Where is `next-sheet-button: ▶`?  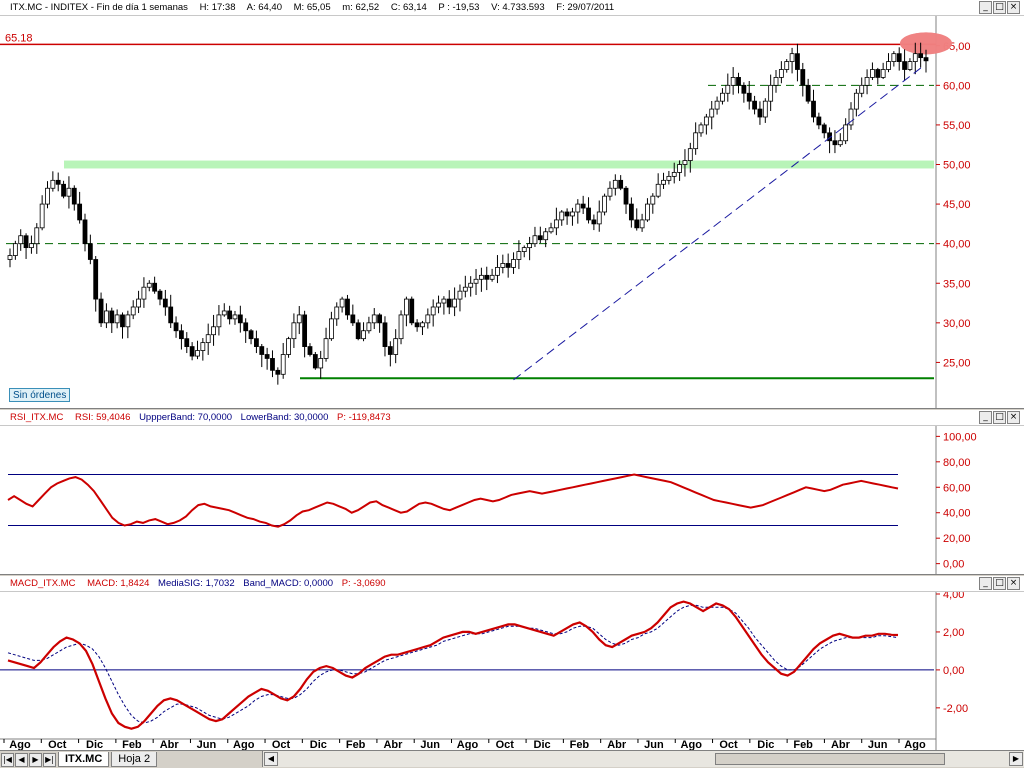 next-sheet-button: ▶ is located at coordinates (35, 759).